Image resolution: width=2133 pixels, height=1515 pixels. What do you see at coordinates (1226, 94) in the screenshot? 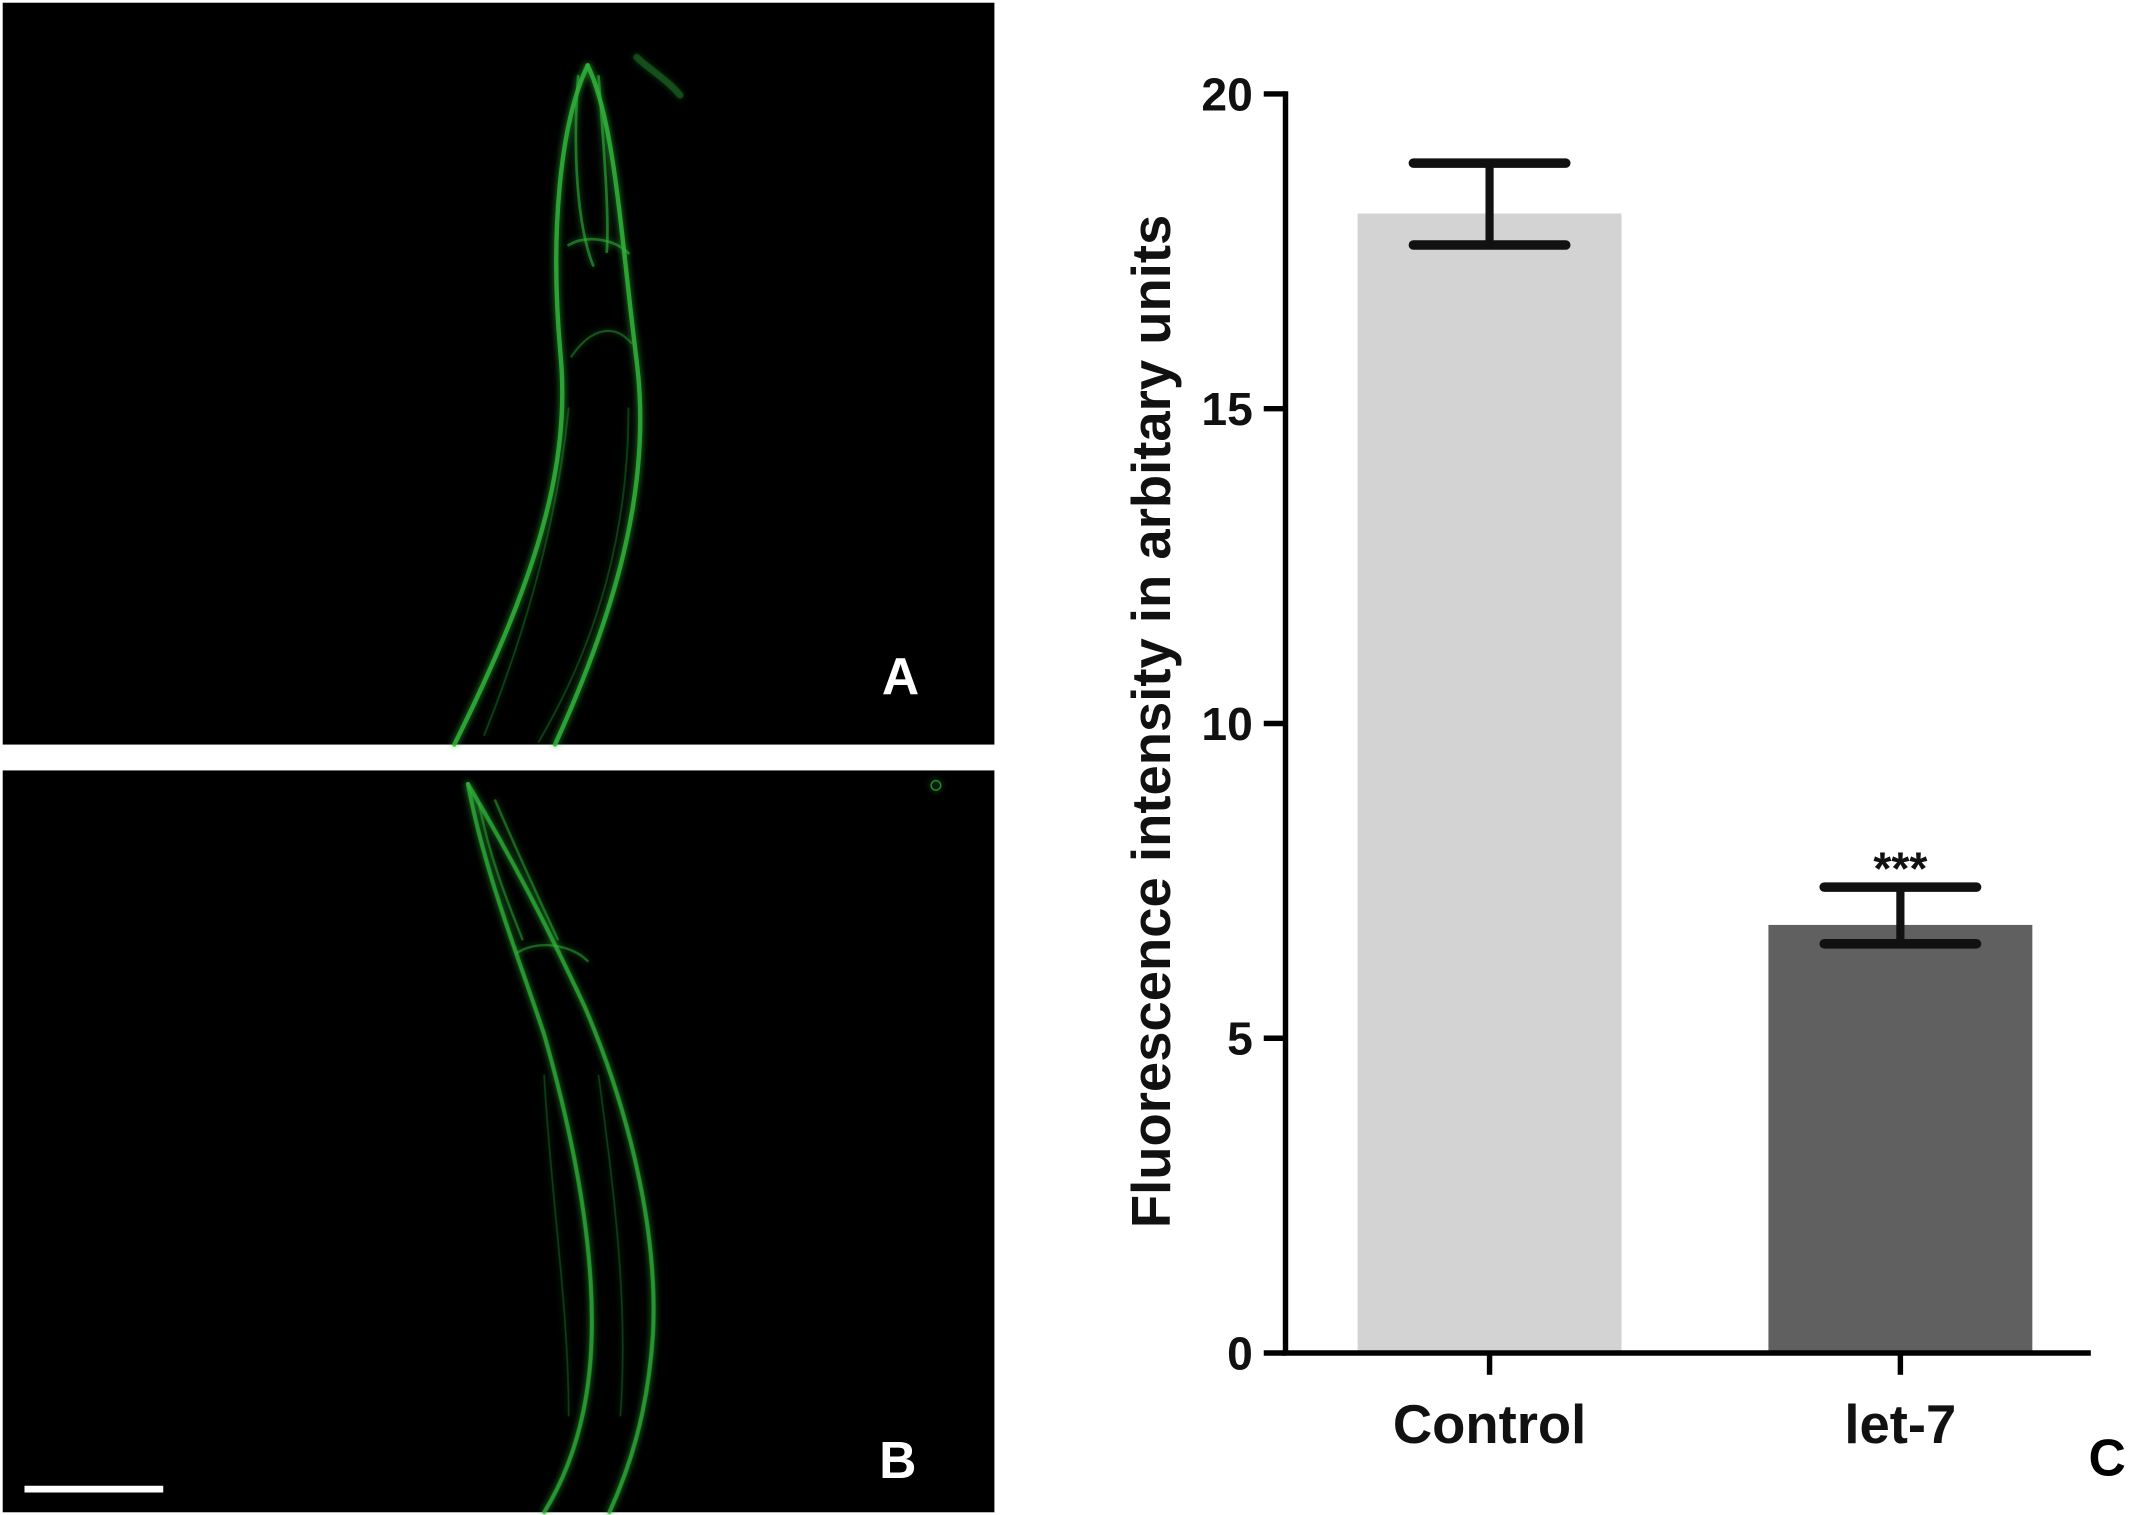
I see `y-tick-label-4: 20` at bounding box center [1226, 94].